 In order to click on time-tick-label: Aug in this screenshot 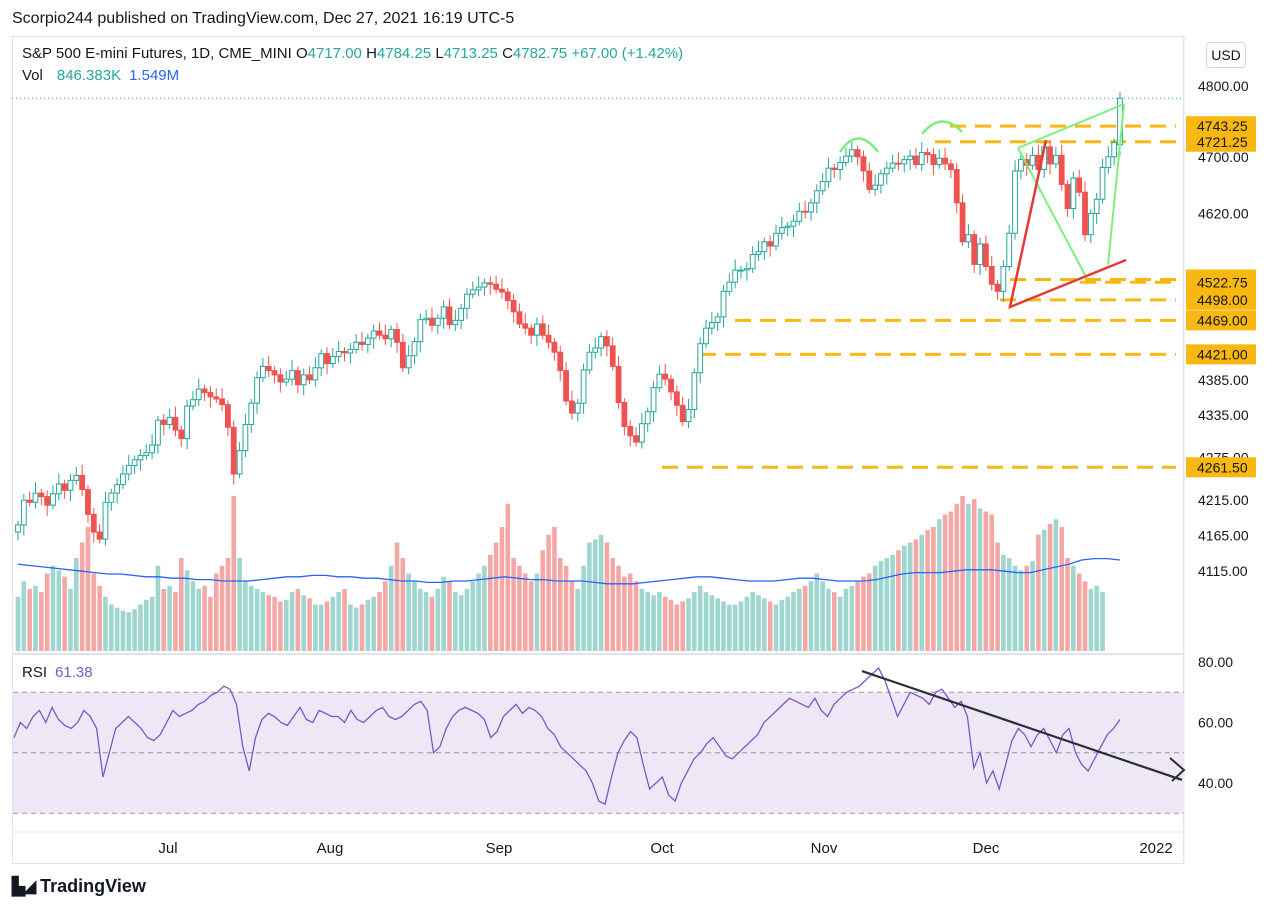, I will do `click(330, 848)`.